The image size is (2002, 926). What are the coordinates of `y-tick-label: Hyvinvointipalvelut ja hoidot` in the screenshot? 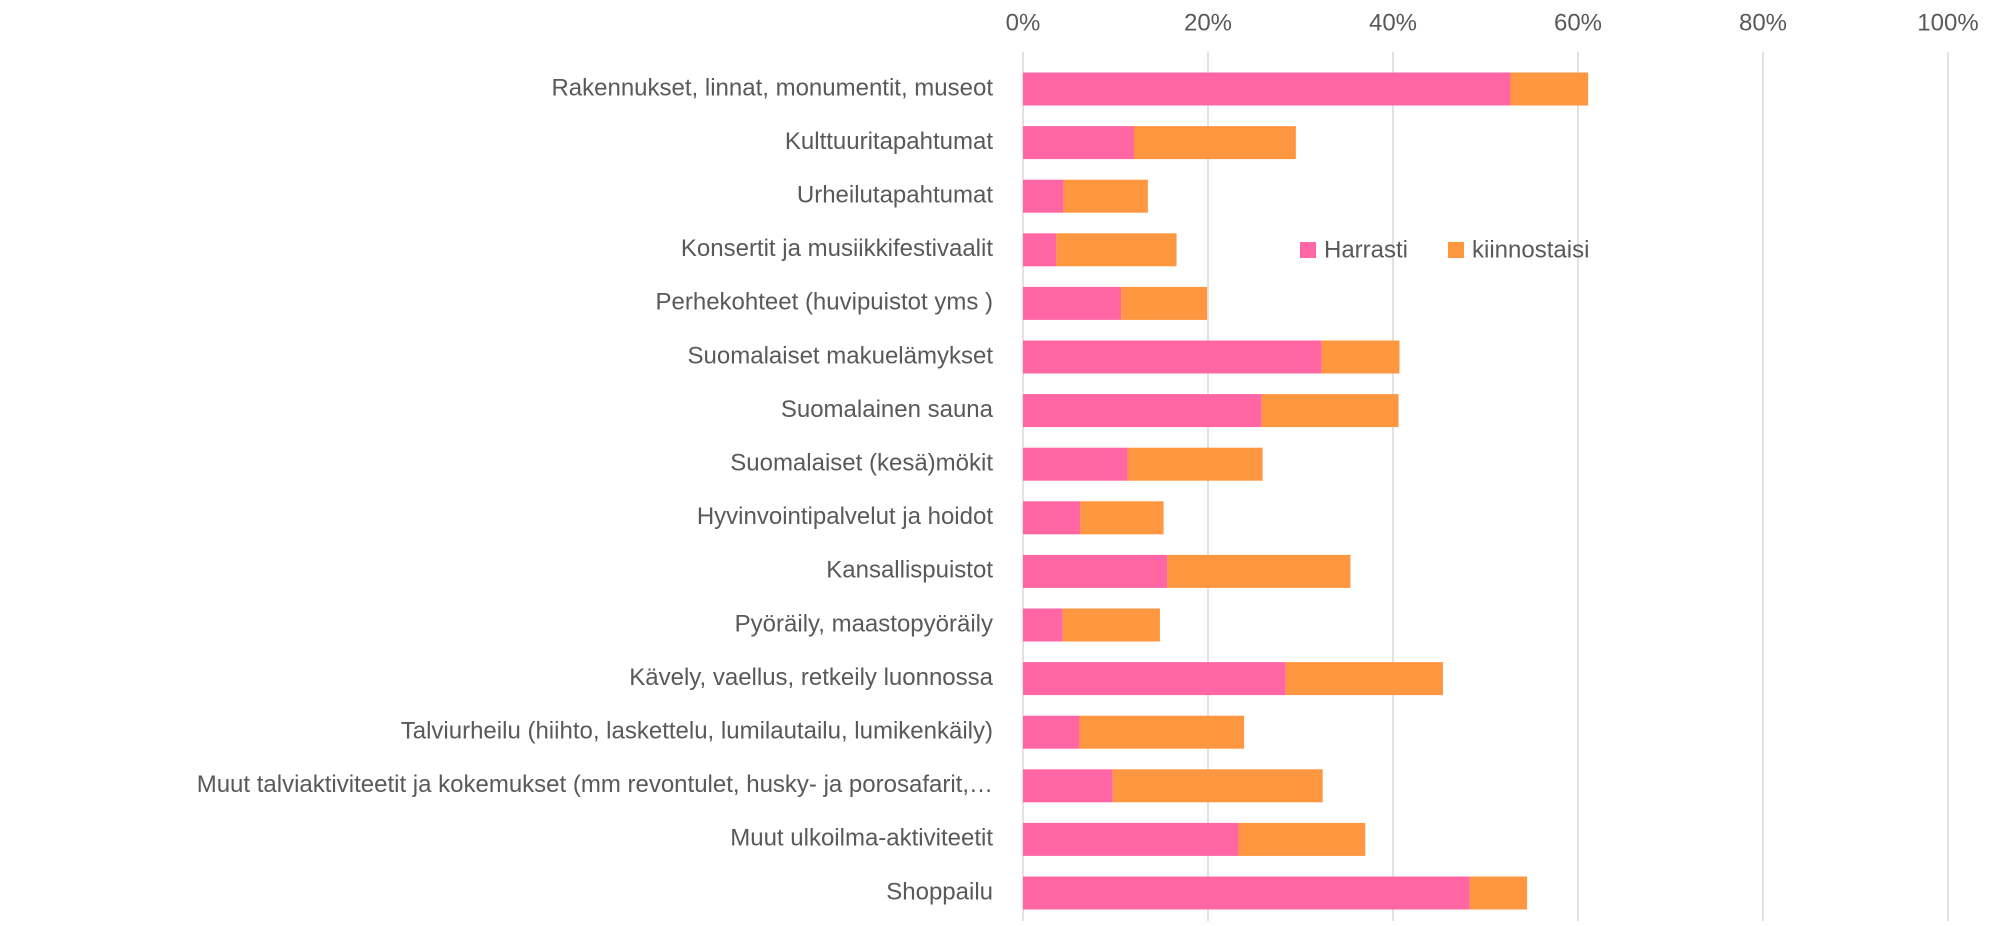 It's located at (845, 516).